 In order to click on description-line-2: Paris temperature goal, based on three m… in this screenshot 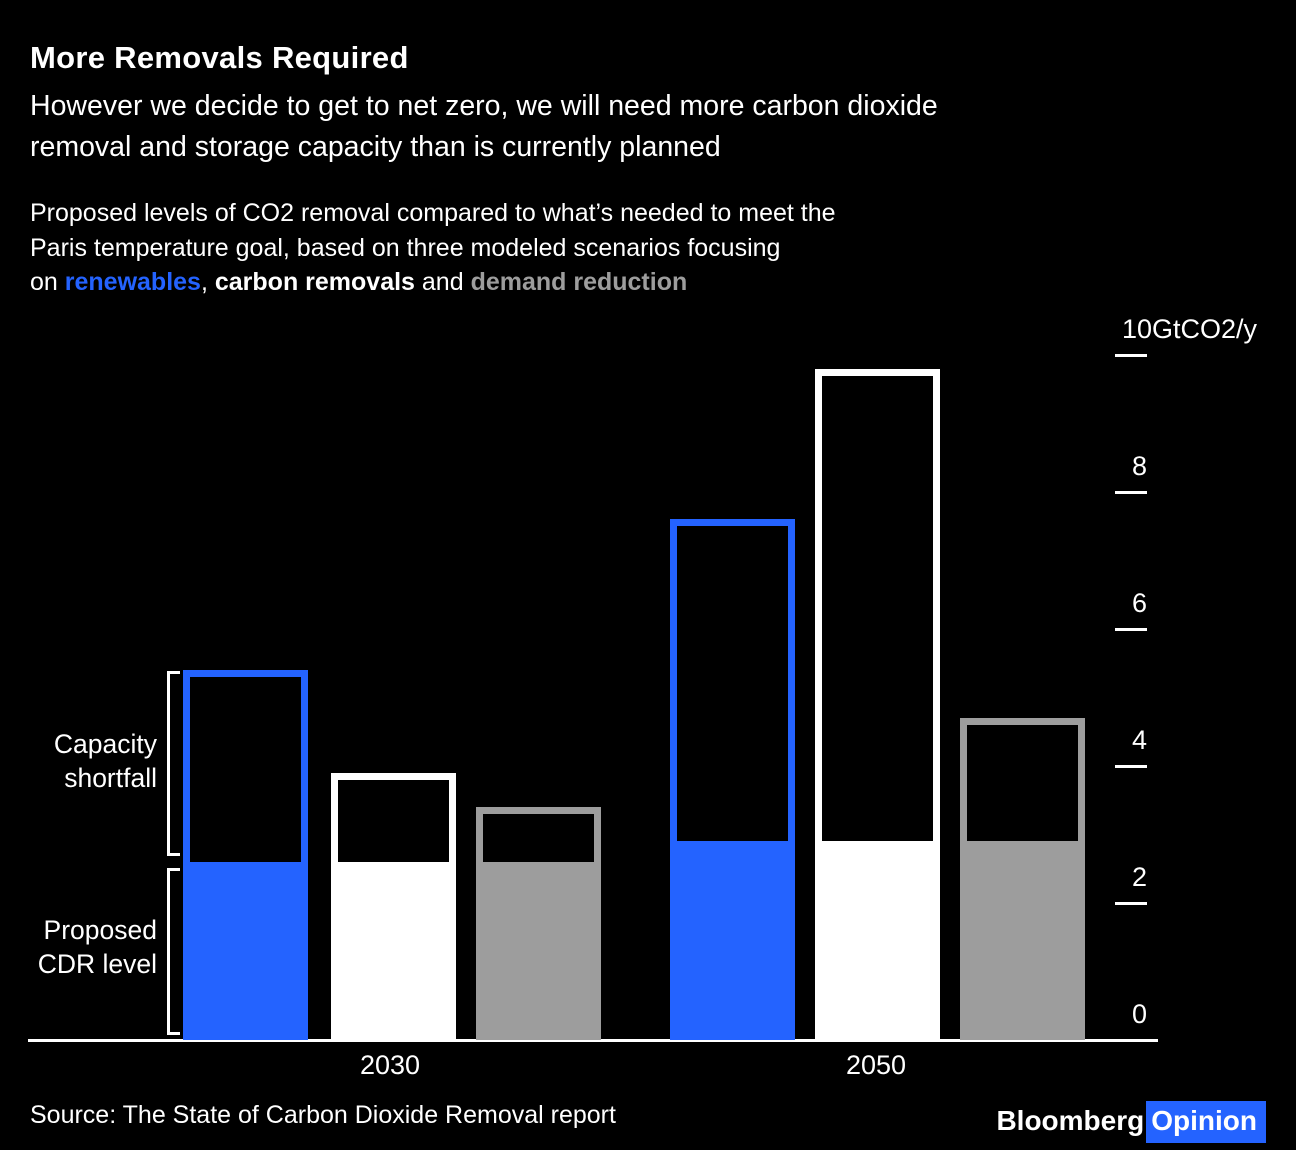, I will do `click(405, 247)`.